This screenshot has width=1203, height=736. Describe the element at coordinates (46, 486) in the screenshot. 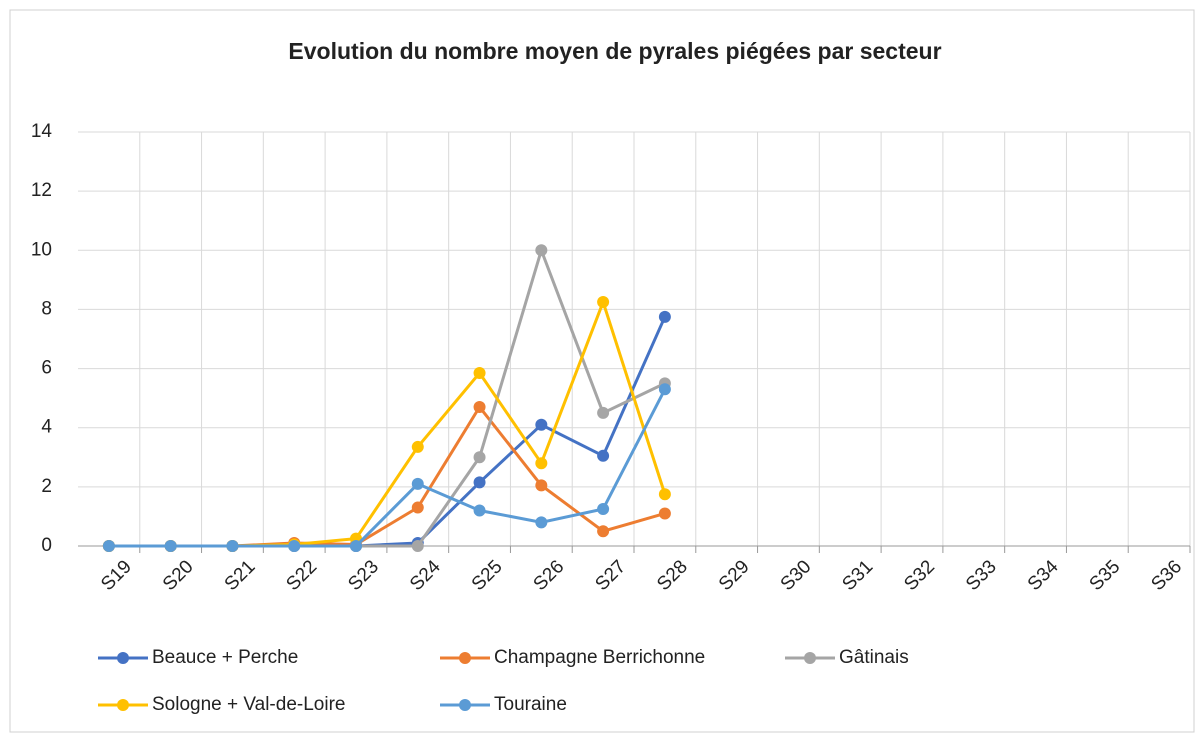

I see `y-tick-label: 2` at that location.